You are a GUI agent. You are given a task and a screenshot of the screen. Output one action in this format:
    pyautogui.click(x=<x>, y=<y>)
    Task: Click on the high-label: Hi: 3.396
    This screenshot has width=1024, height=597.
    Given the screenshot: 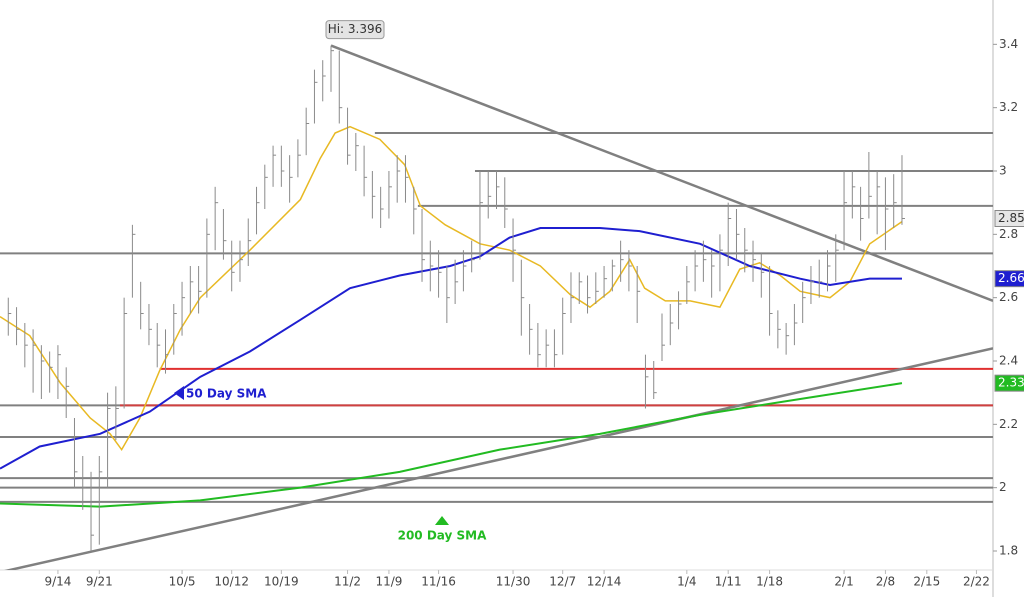 What is the action you would take?
    pyautogui.click(x=355, y=29)
    